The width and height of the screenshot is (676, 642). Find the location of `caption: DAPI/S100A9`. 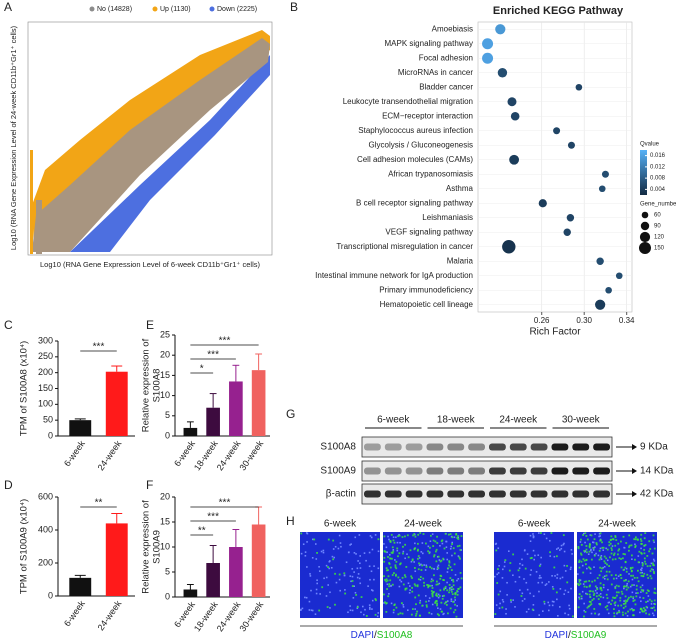

caption: DAPI/S100A9 is located at coordinates (576, 635).